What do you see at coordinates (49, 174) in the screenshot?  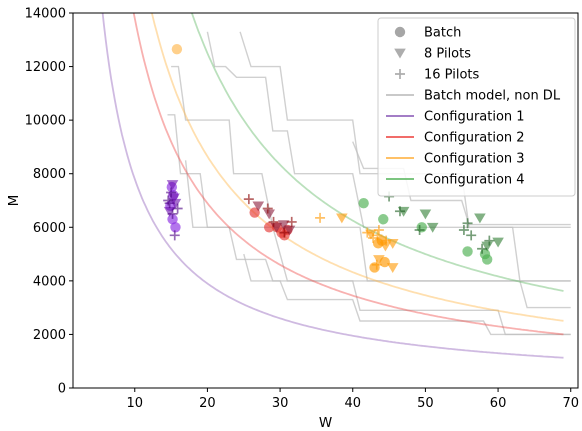 I see `y-tick-label: 8000` at bounding box center [49, 174].